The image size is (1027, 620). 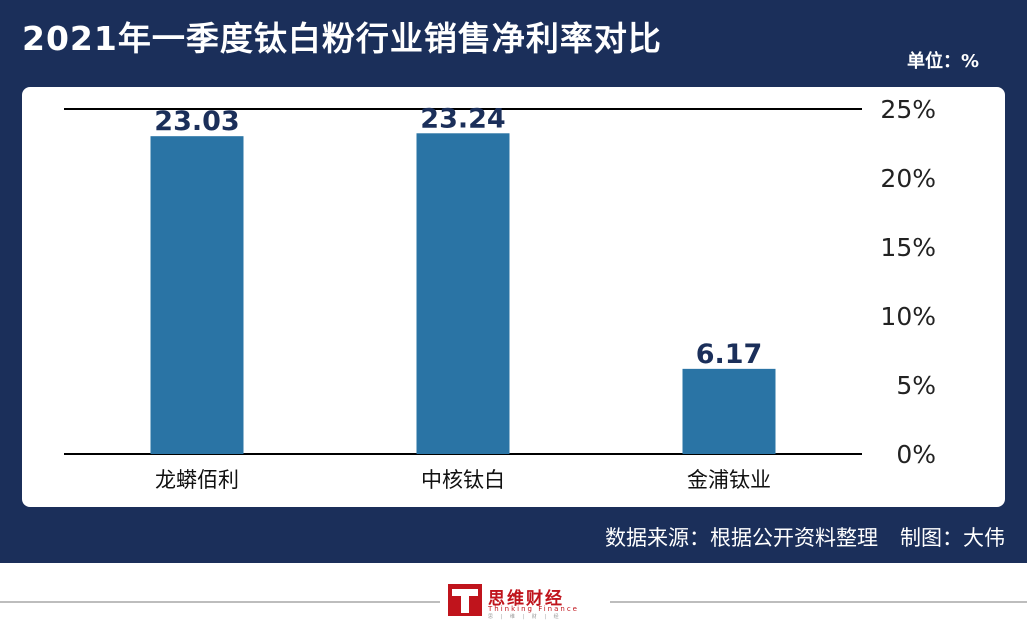 I want to click on y-tick-label: 10%, so click(x=908, y=316).